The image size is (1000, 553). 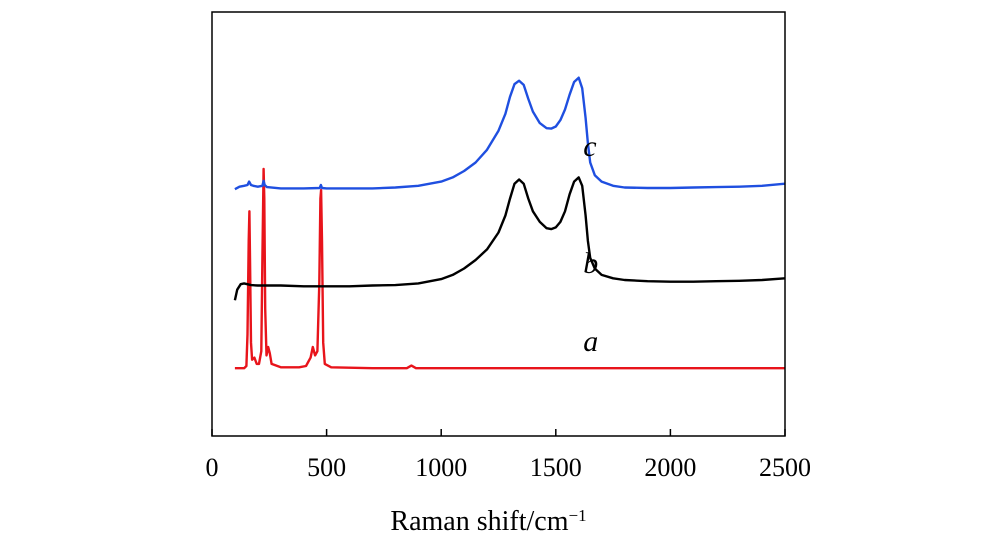 I want to click on x-tick-label-2000: 2000, so click(x=670, y=467).